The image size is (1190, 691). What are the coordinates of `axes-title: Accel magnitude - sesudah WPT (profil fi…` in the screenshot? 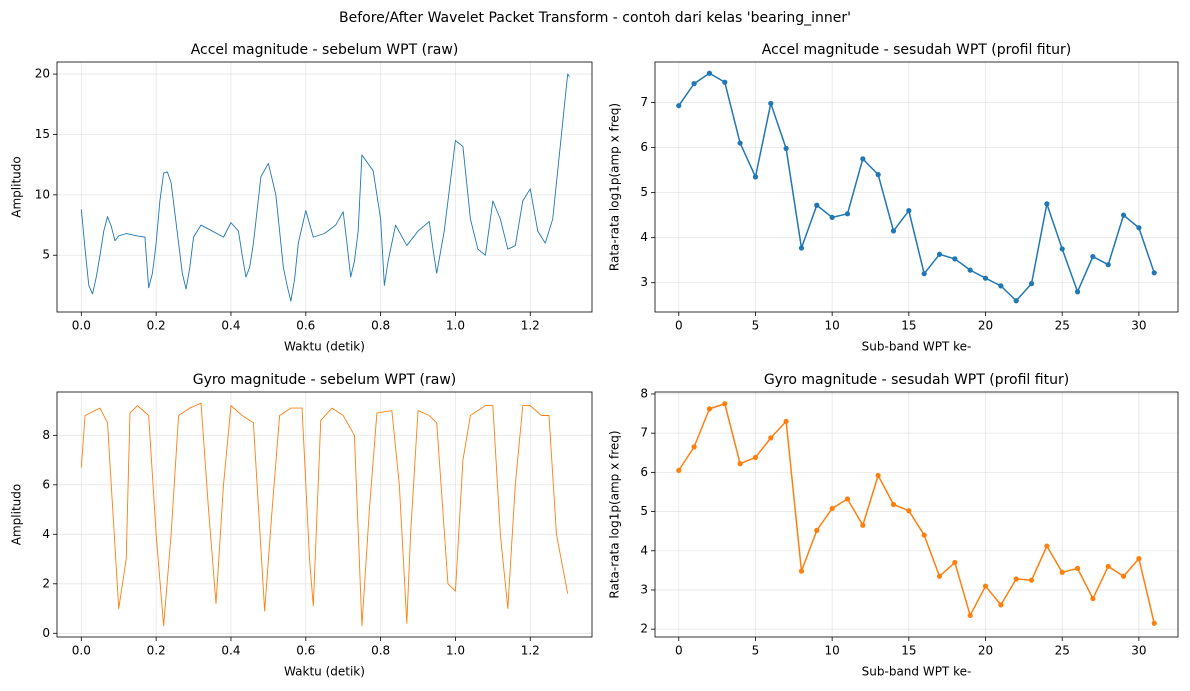 It's located at (916, 50).